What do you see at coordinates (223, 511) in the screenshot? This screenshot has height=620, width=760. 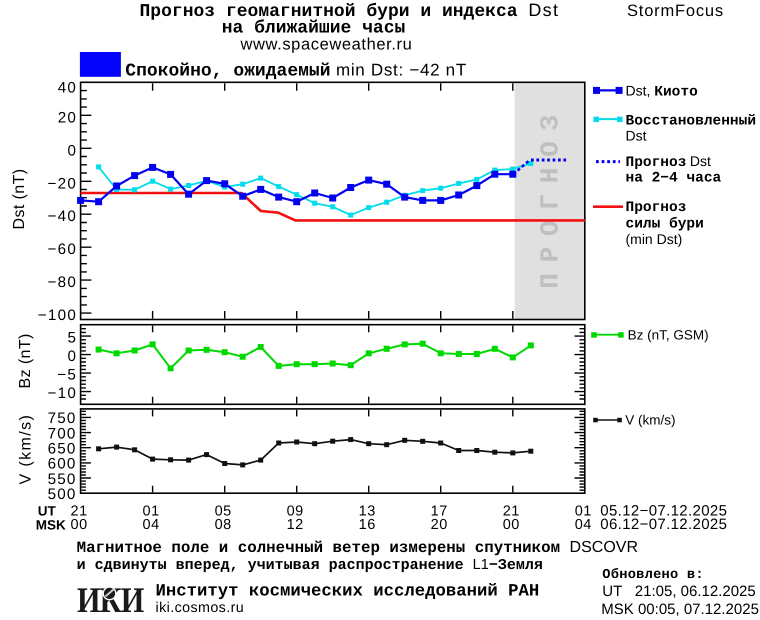 I see `svg-text: 05` at bounding box center [223, 511].